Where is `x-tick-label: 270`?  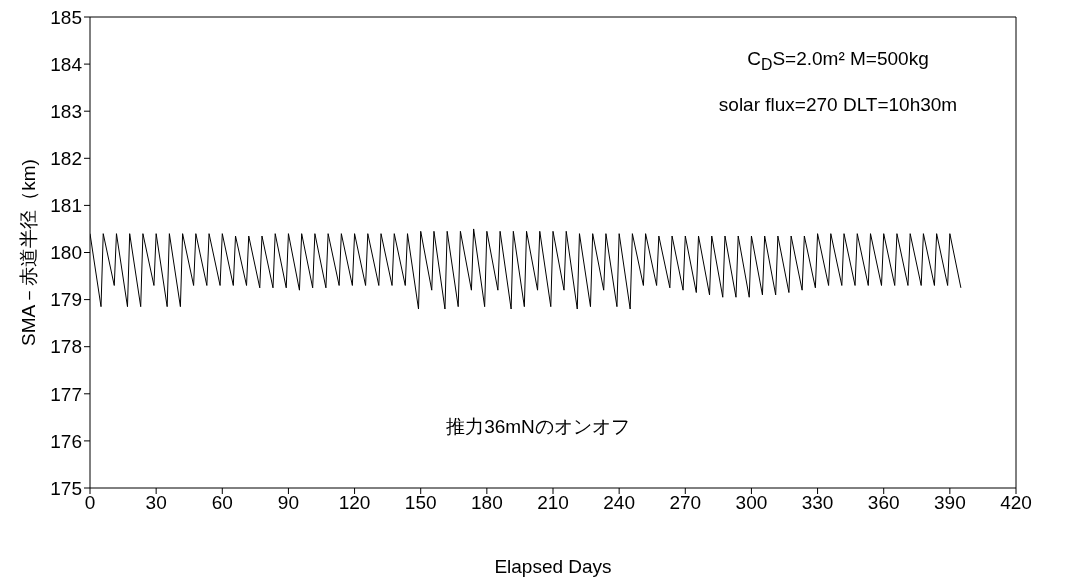 x-tick-label: 270 is located at coordinates (685, 503).